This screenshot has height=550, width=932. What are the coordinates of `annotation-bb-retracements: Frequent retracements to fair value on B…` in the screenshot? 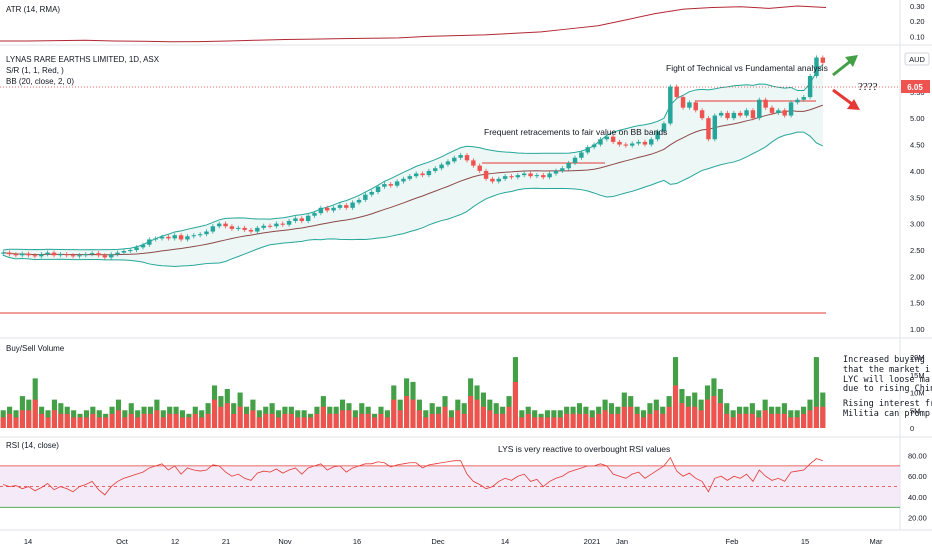 It's located at (575, 132).